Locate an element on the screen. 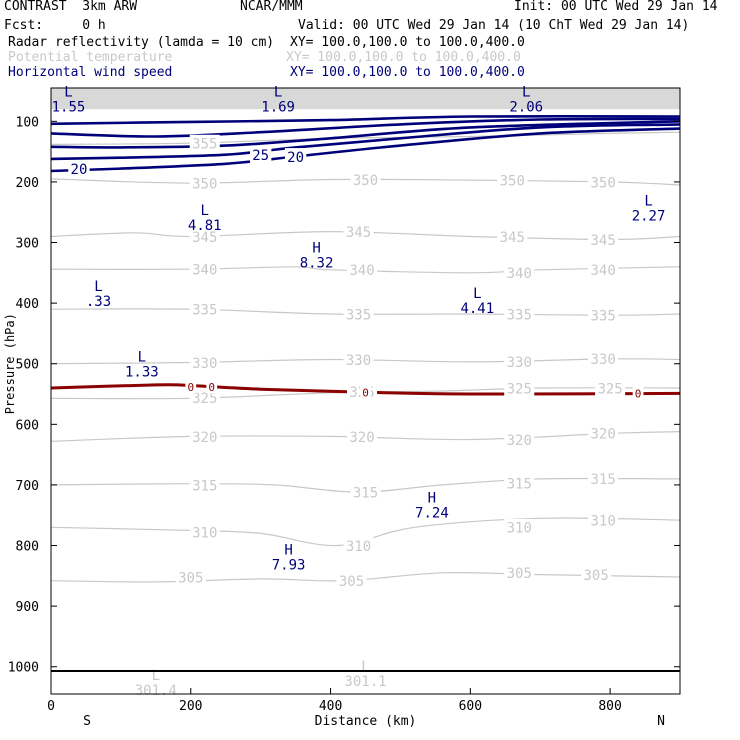 The width and height of the screenshot is (740, 740). theta-label-320-3: 320 is located at coordinates (602, 435).